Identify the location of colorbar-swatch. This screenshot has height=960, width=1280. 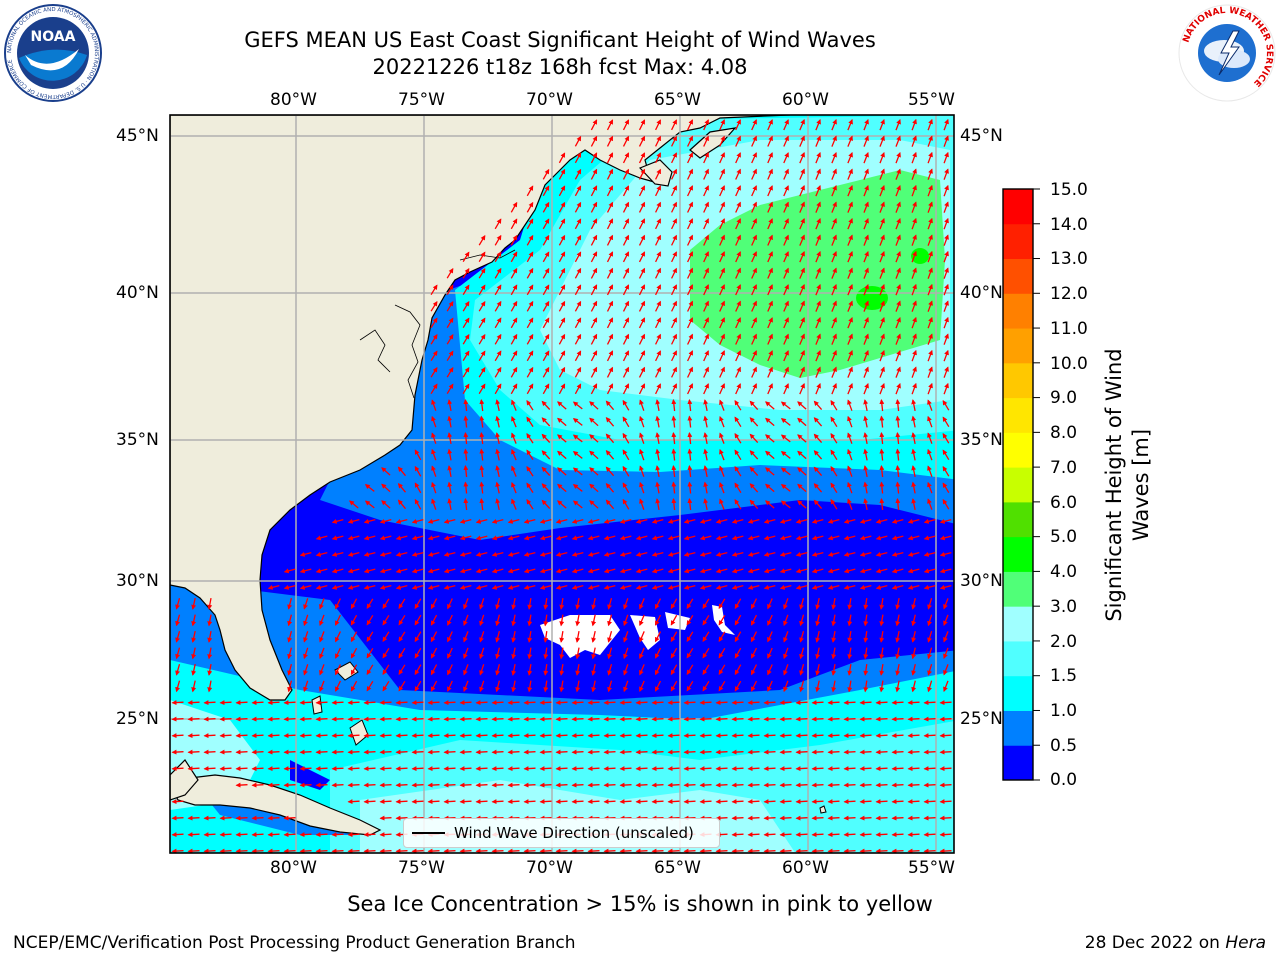
(1018, 554).